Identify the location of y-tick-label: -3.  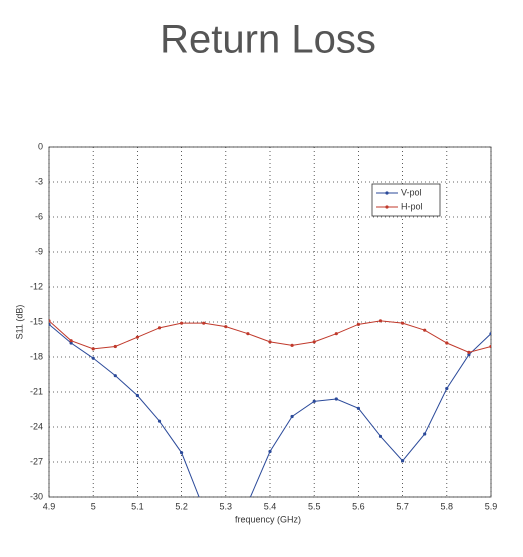
(39, 181).